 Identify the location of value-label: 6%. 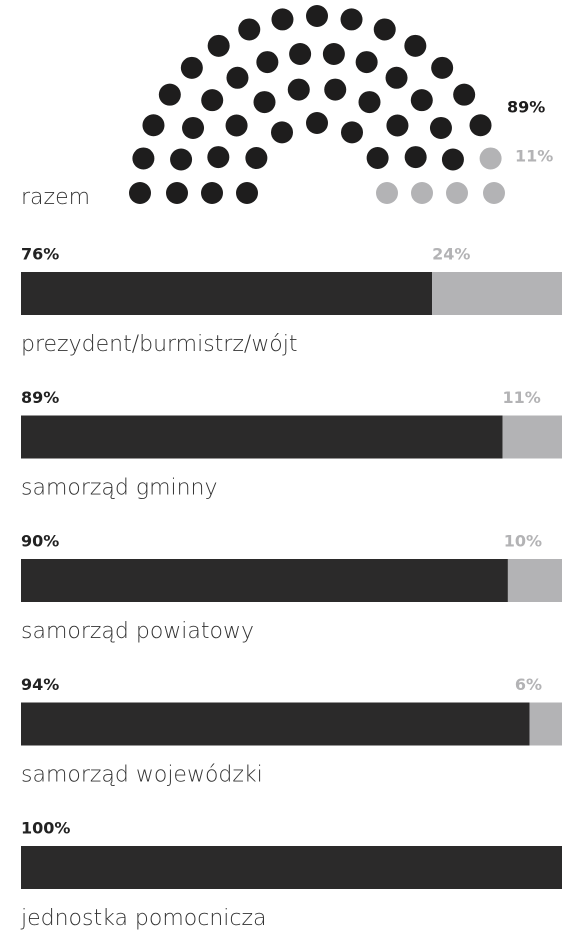
(528, 684).